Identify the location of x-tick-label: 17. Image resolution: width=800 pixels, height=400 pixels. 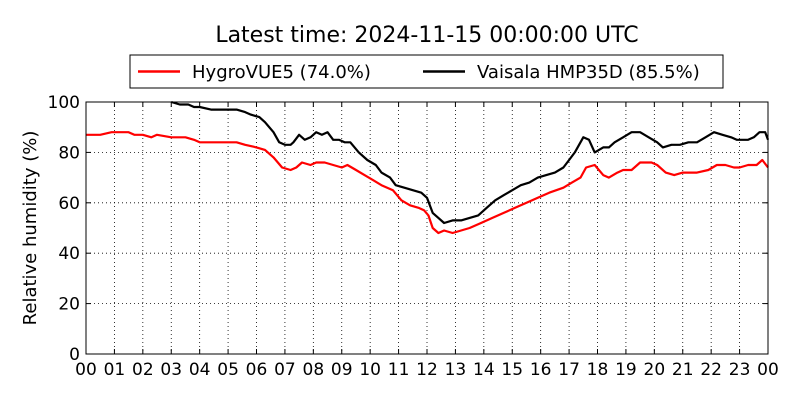
(569, 370).